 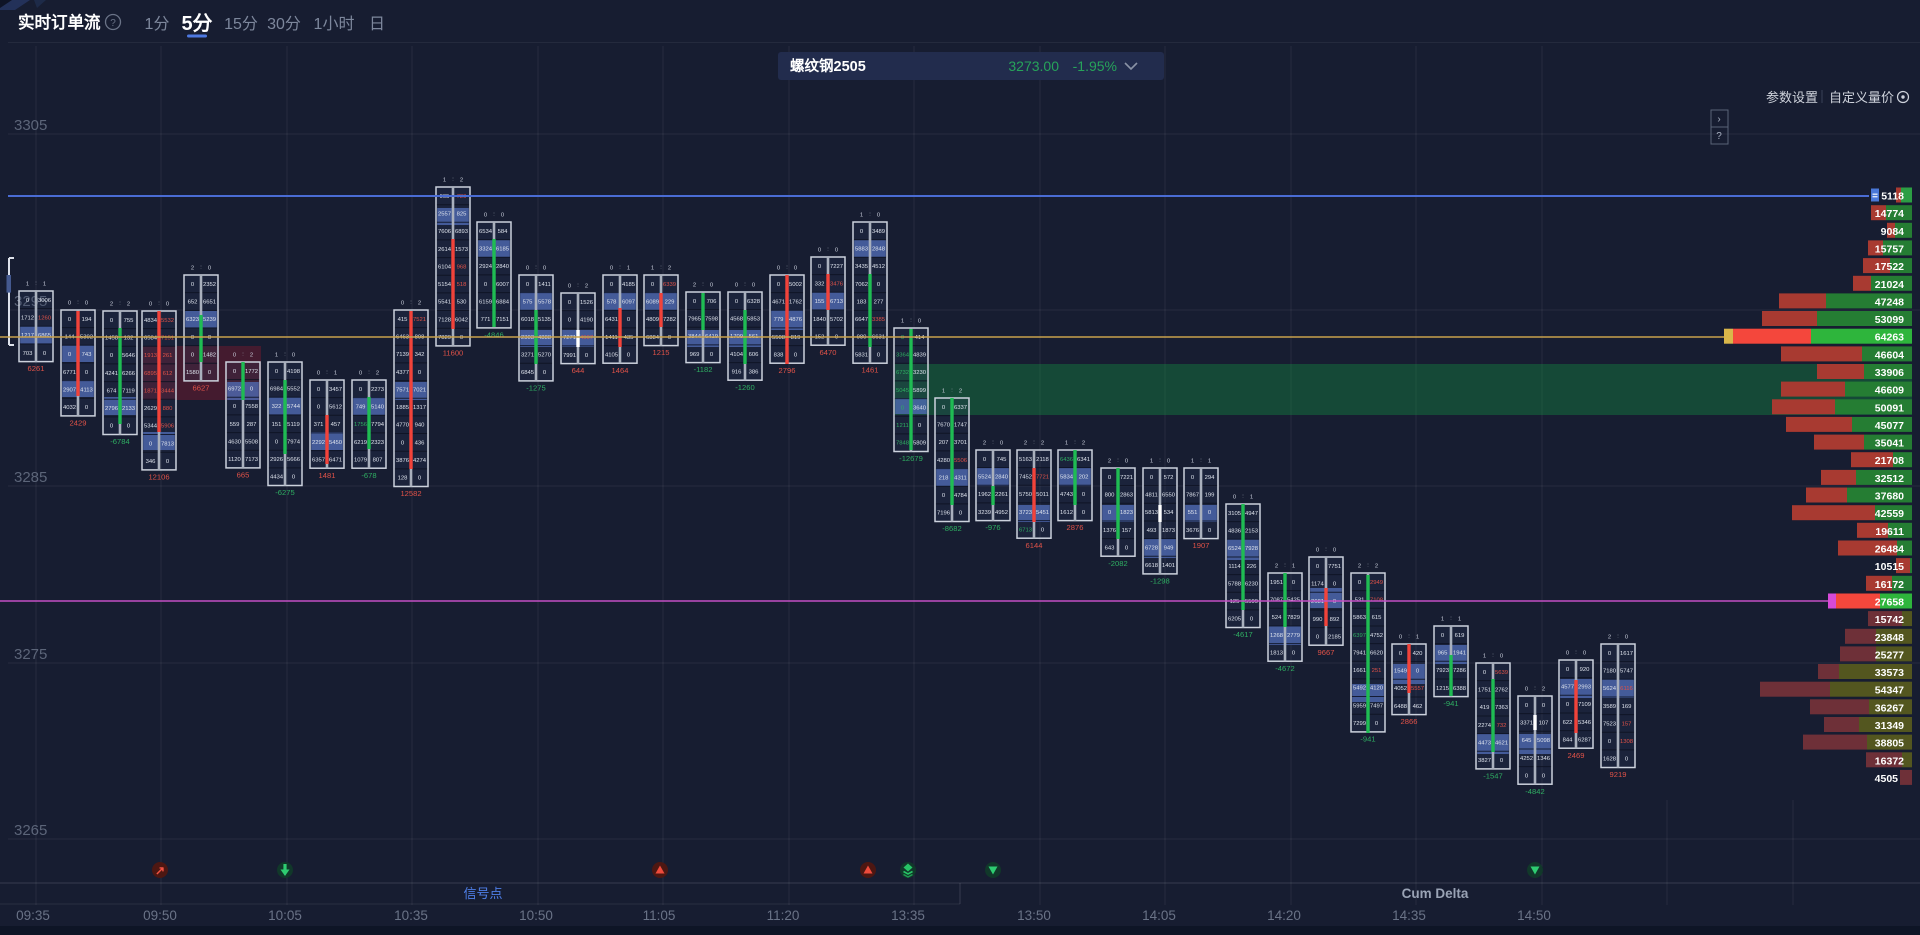 I want to click on svg-text: 9667, so click(x=1326, y=652).